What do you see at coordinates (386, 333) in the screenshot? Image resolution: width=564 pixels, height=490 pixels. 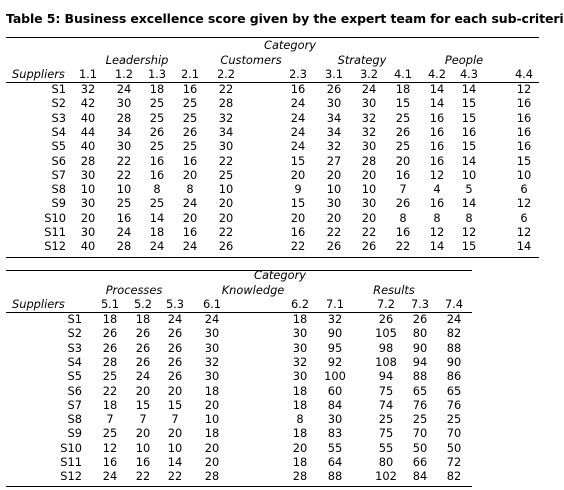 I see `table2-cell: 105` at bounding box center [386, 333].